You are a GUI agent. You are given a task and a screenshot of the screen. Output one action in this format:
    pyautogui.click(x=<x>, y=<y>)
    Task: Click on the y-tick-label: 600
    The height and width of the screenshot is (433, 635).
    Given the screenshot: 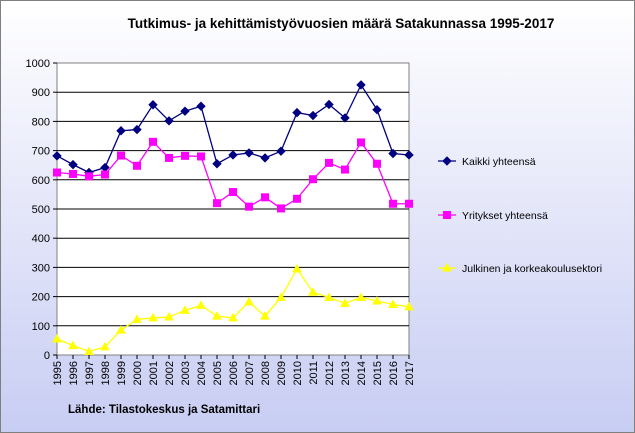 What is the action you would take?
    pyautogui.click(x=41, y=181)
    